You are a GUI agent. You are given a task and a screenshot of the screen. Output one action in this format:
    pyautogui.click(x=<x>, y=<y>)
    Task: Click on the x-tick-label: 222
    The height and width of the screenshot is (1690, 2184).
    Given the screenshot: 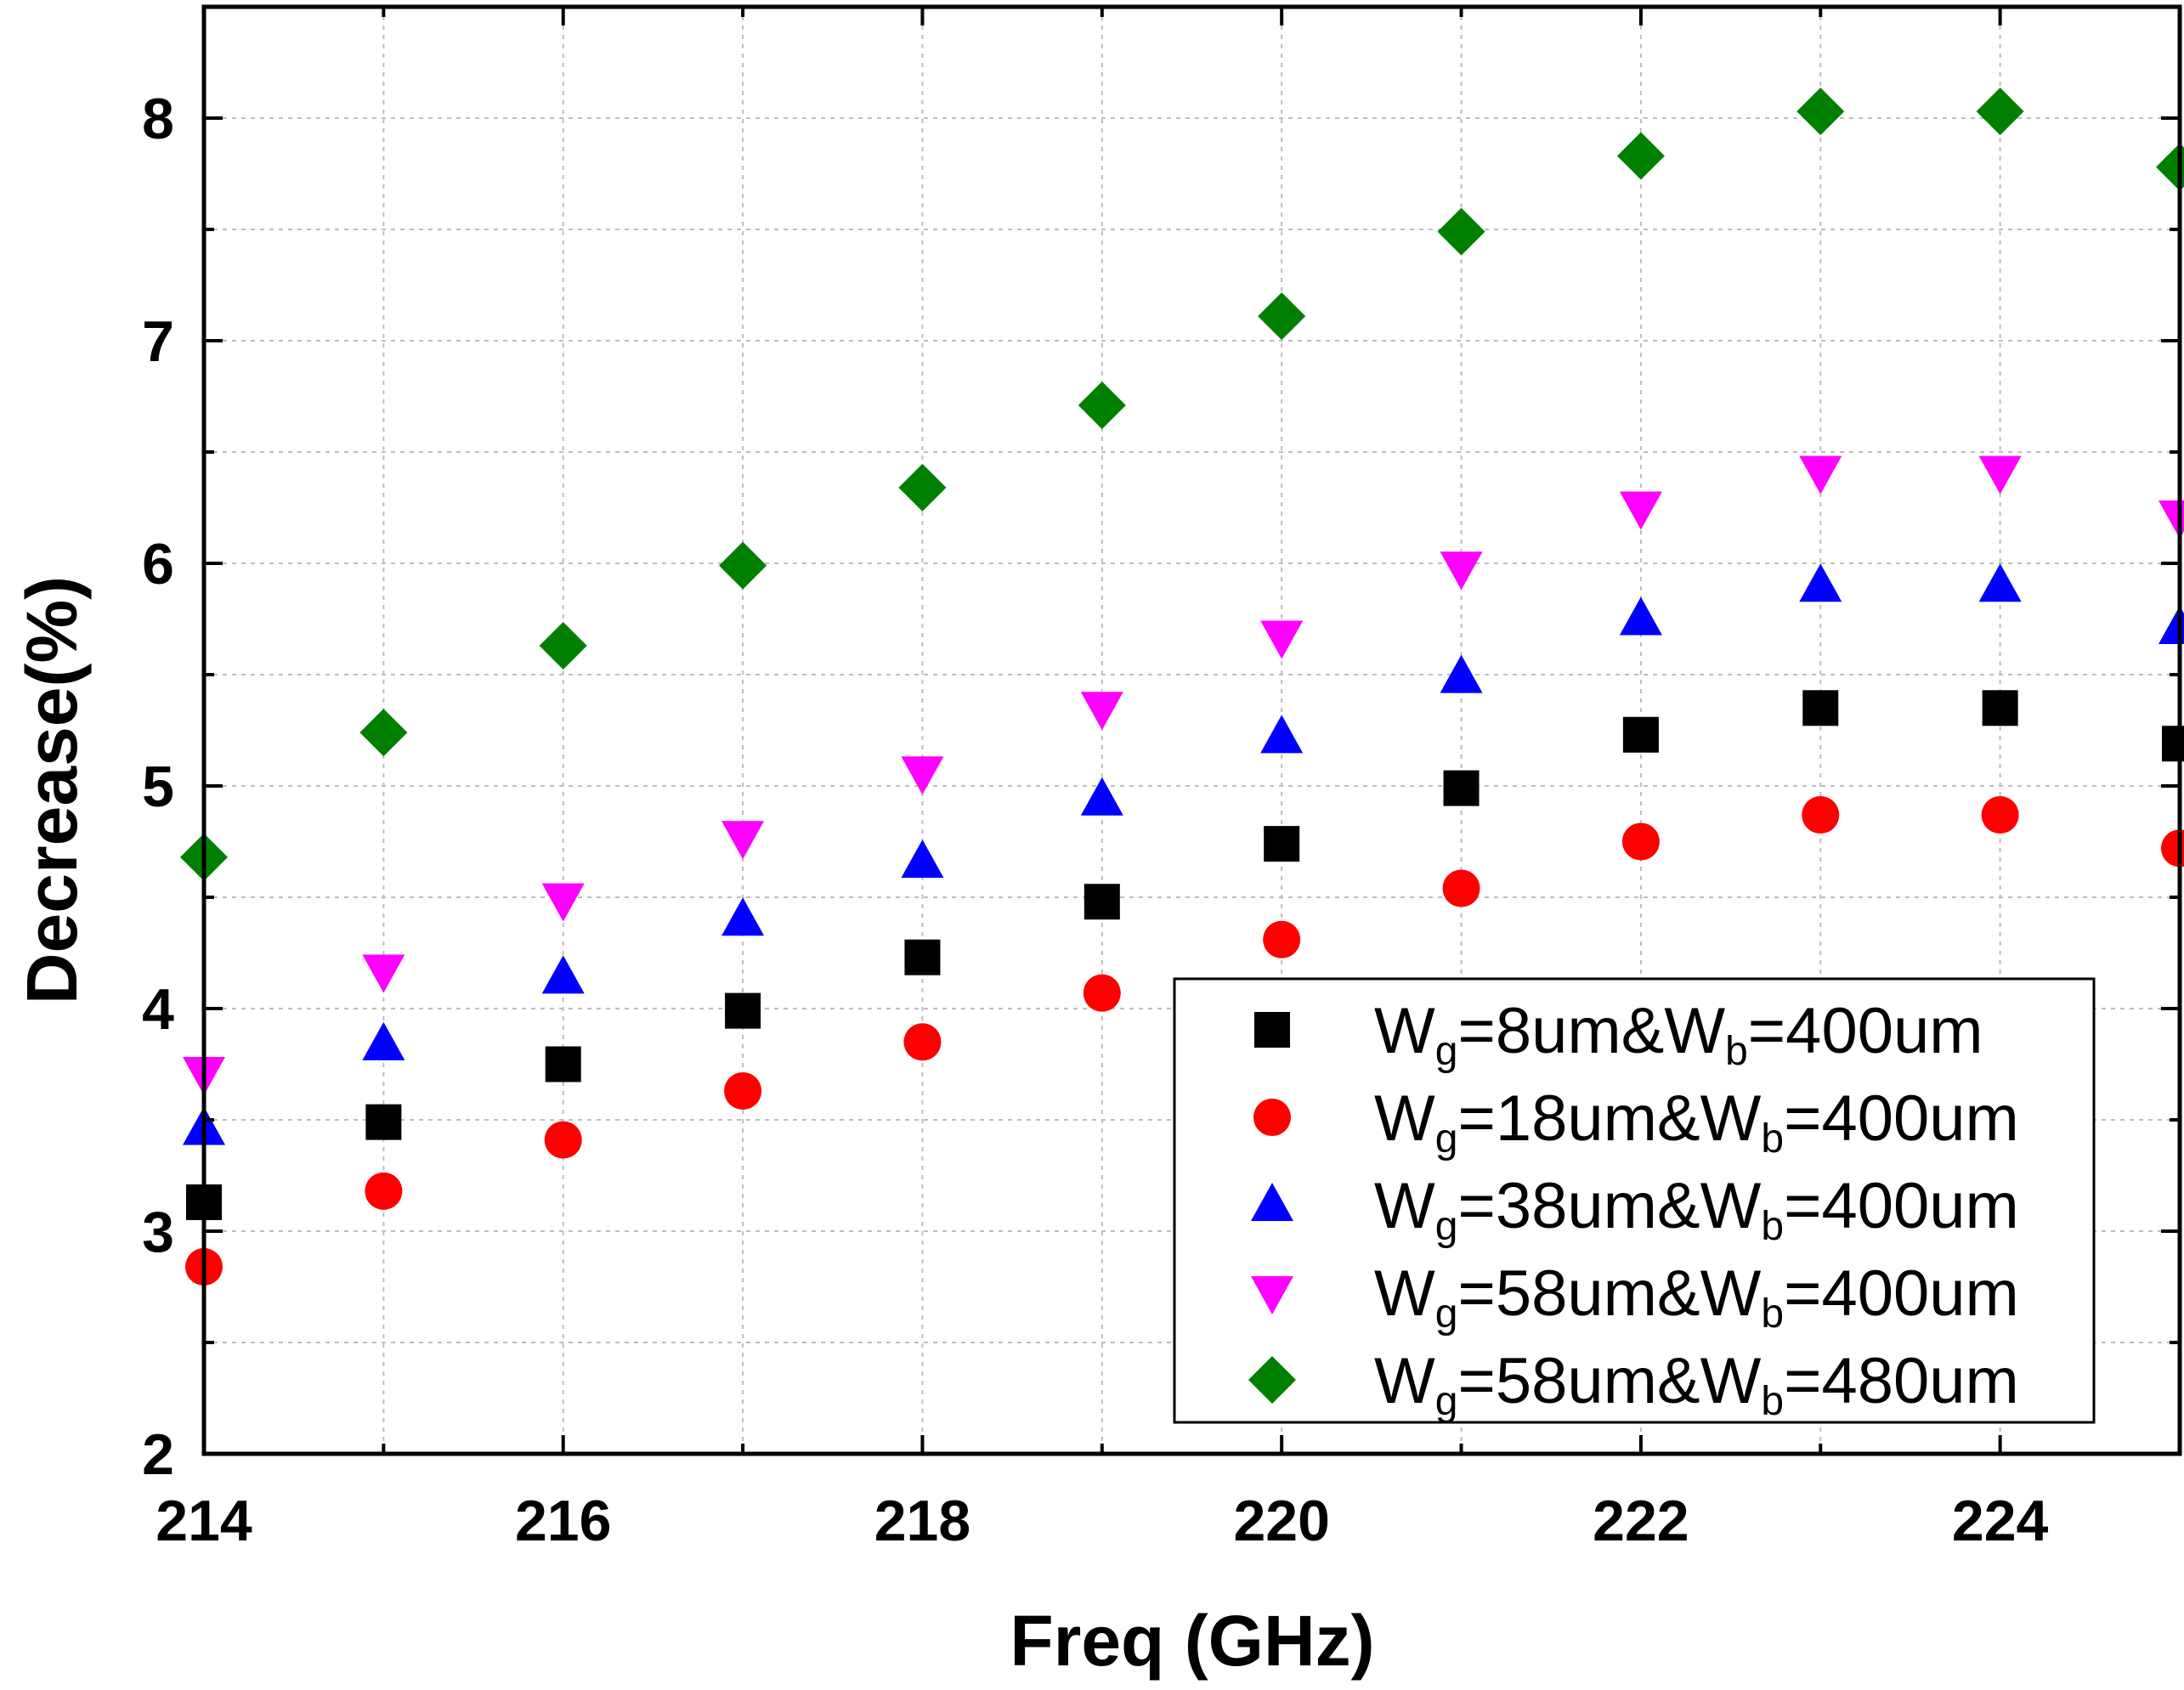 What is the action you would take?
    pyautogui.click(x=1641, y=1521)
    